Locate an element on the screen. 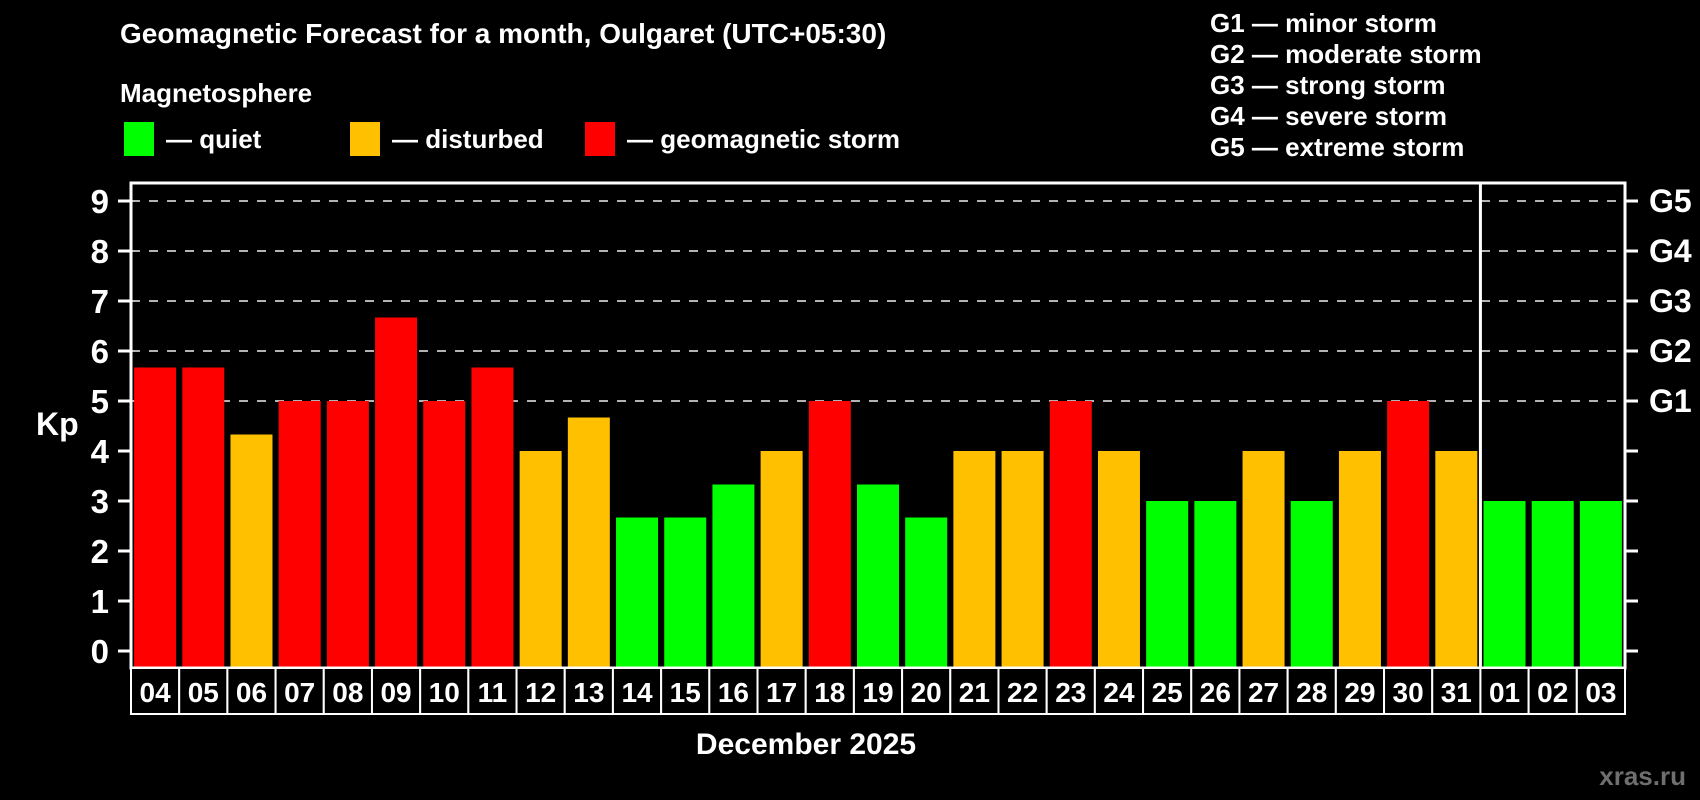 This screenshot has height=800, width=1700. day-label: 16 is located at coordinates (733, 692).